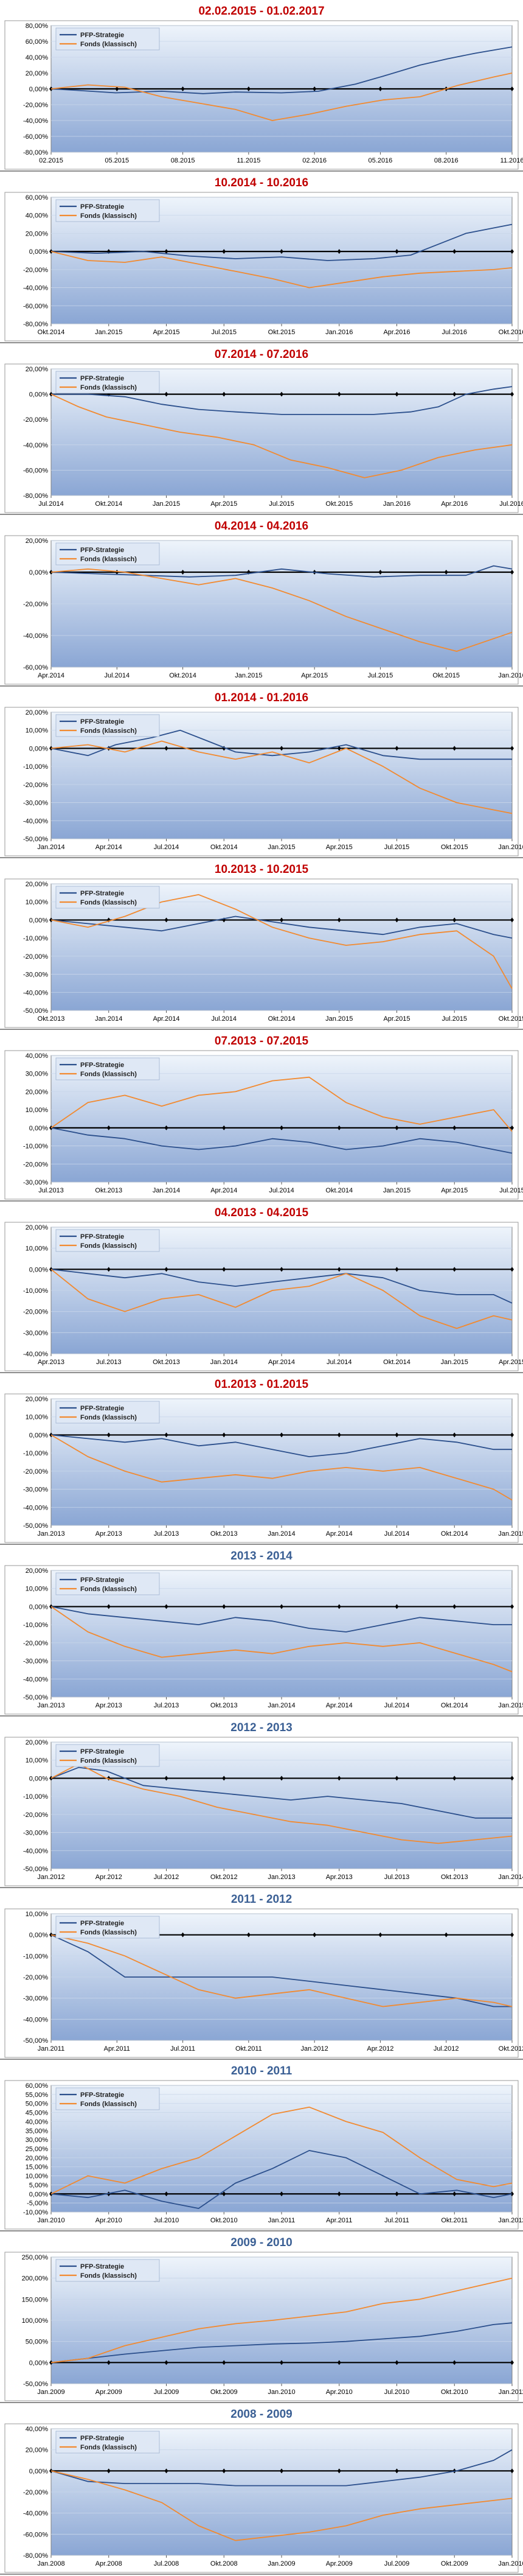  I want to click on chart-title: 04.2014 - 04.2016, so click(261, 526).